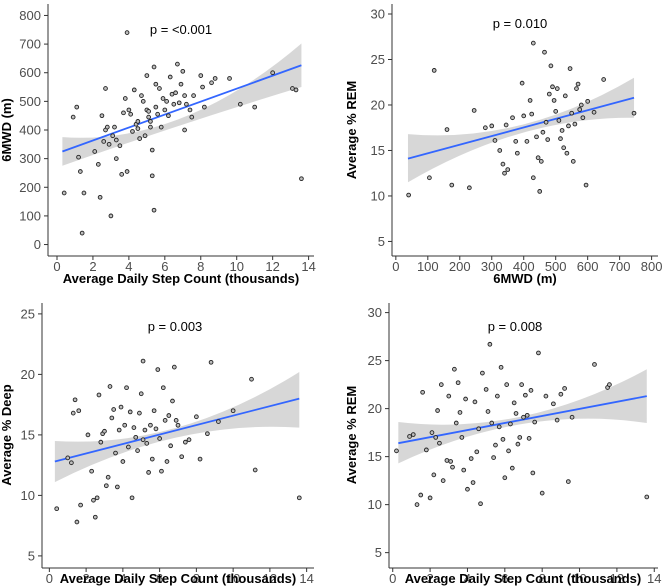 The height and width of the screenshot is (586, 666). What do you see at coordinates (30, 130) in the screenshot?
I see `y-tick-label: 400` at bounding box center [30, 130].